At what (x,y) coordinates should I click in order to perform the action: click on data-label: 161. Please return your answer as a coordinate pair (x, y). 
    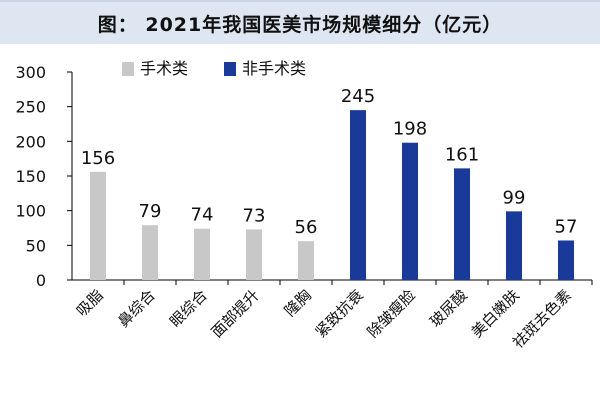
    Looking at the image, I should click on (462, 154).